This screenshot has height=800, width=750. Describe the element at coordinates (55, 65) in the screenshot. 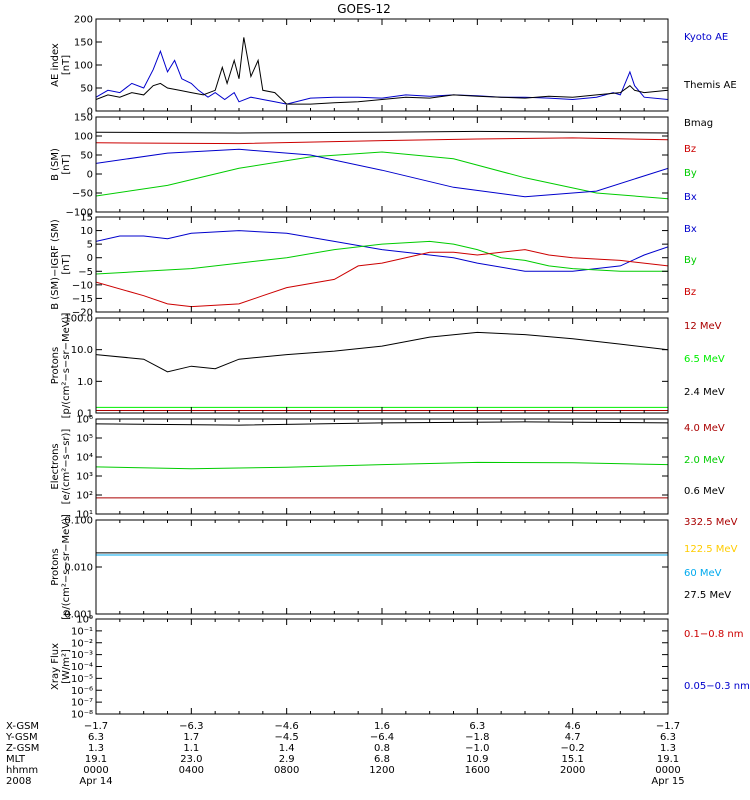

I see `y-axis-label-line: AE index` at that location.